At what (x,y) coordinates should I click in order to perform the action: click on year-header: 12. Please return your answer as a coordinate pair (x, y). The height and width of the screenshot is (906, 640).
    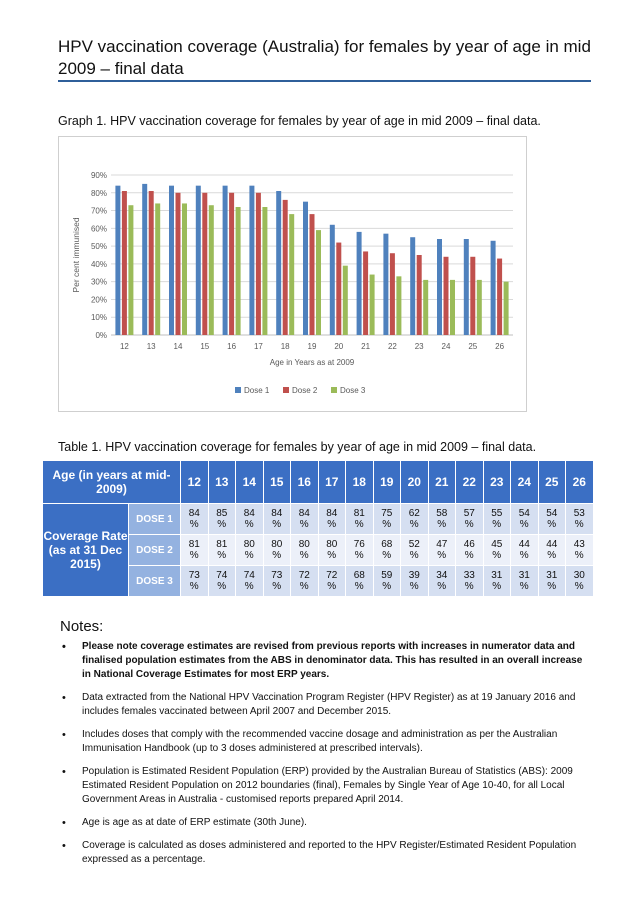
    Looking at the image, I should click on (194, 482).